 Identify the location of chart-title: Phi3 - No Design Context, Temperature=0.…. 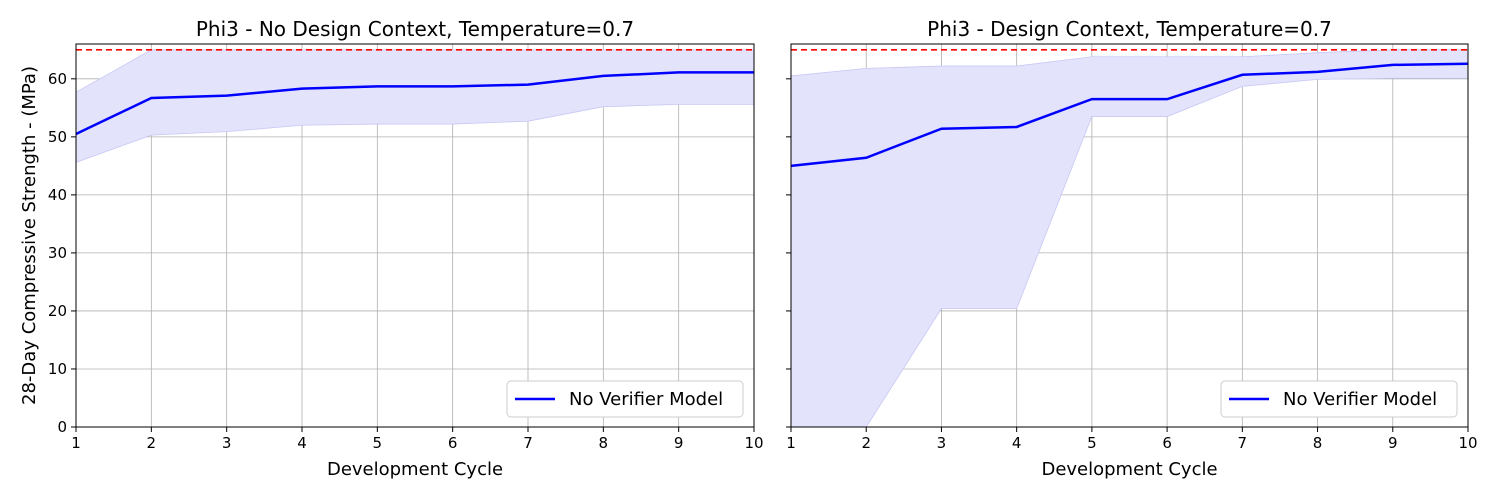
(415, 29).